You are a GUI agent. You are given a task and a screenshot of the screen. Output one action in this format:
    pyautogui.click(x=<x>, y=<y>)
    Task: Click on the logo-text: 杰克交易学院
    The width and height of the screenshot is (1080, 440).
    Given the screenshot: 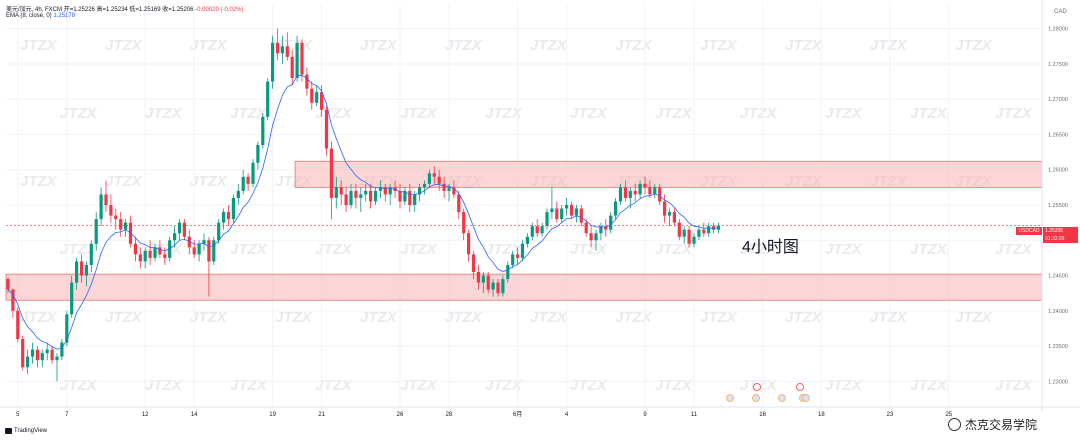 What is the action you would take?
    pyautogui.click(x=1001, y=425)
    